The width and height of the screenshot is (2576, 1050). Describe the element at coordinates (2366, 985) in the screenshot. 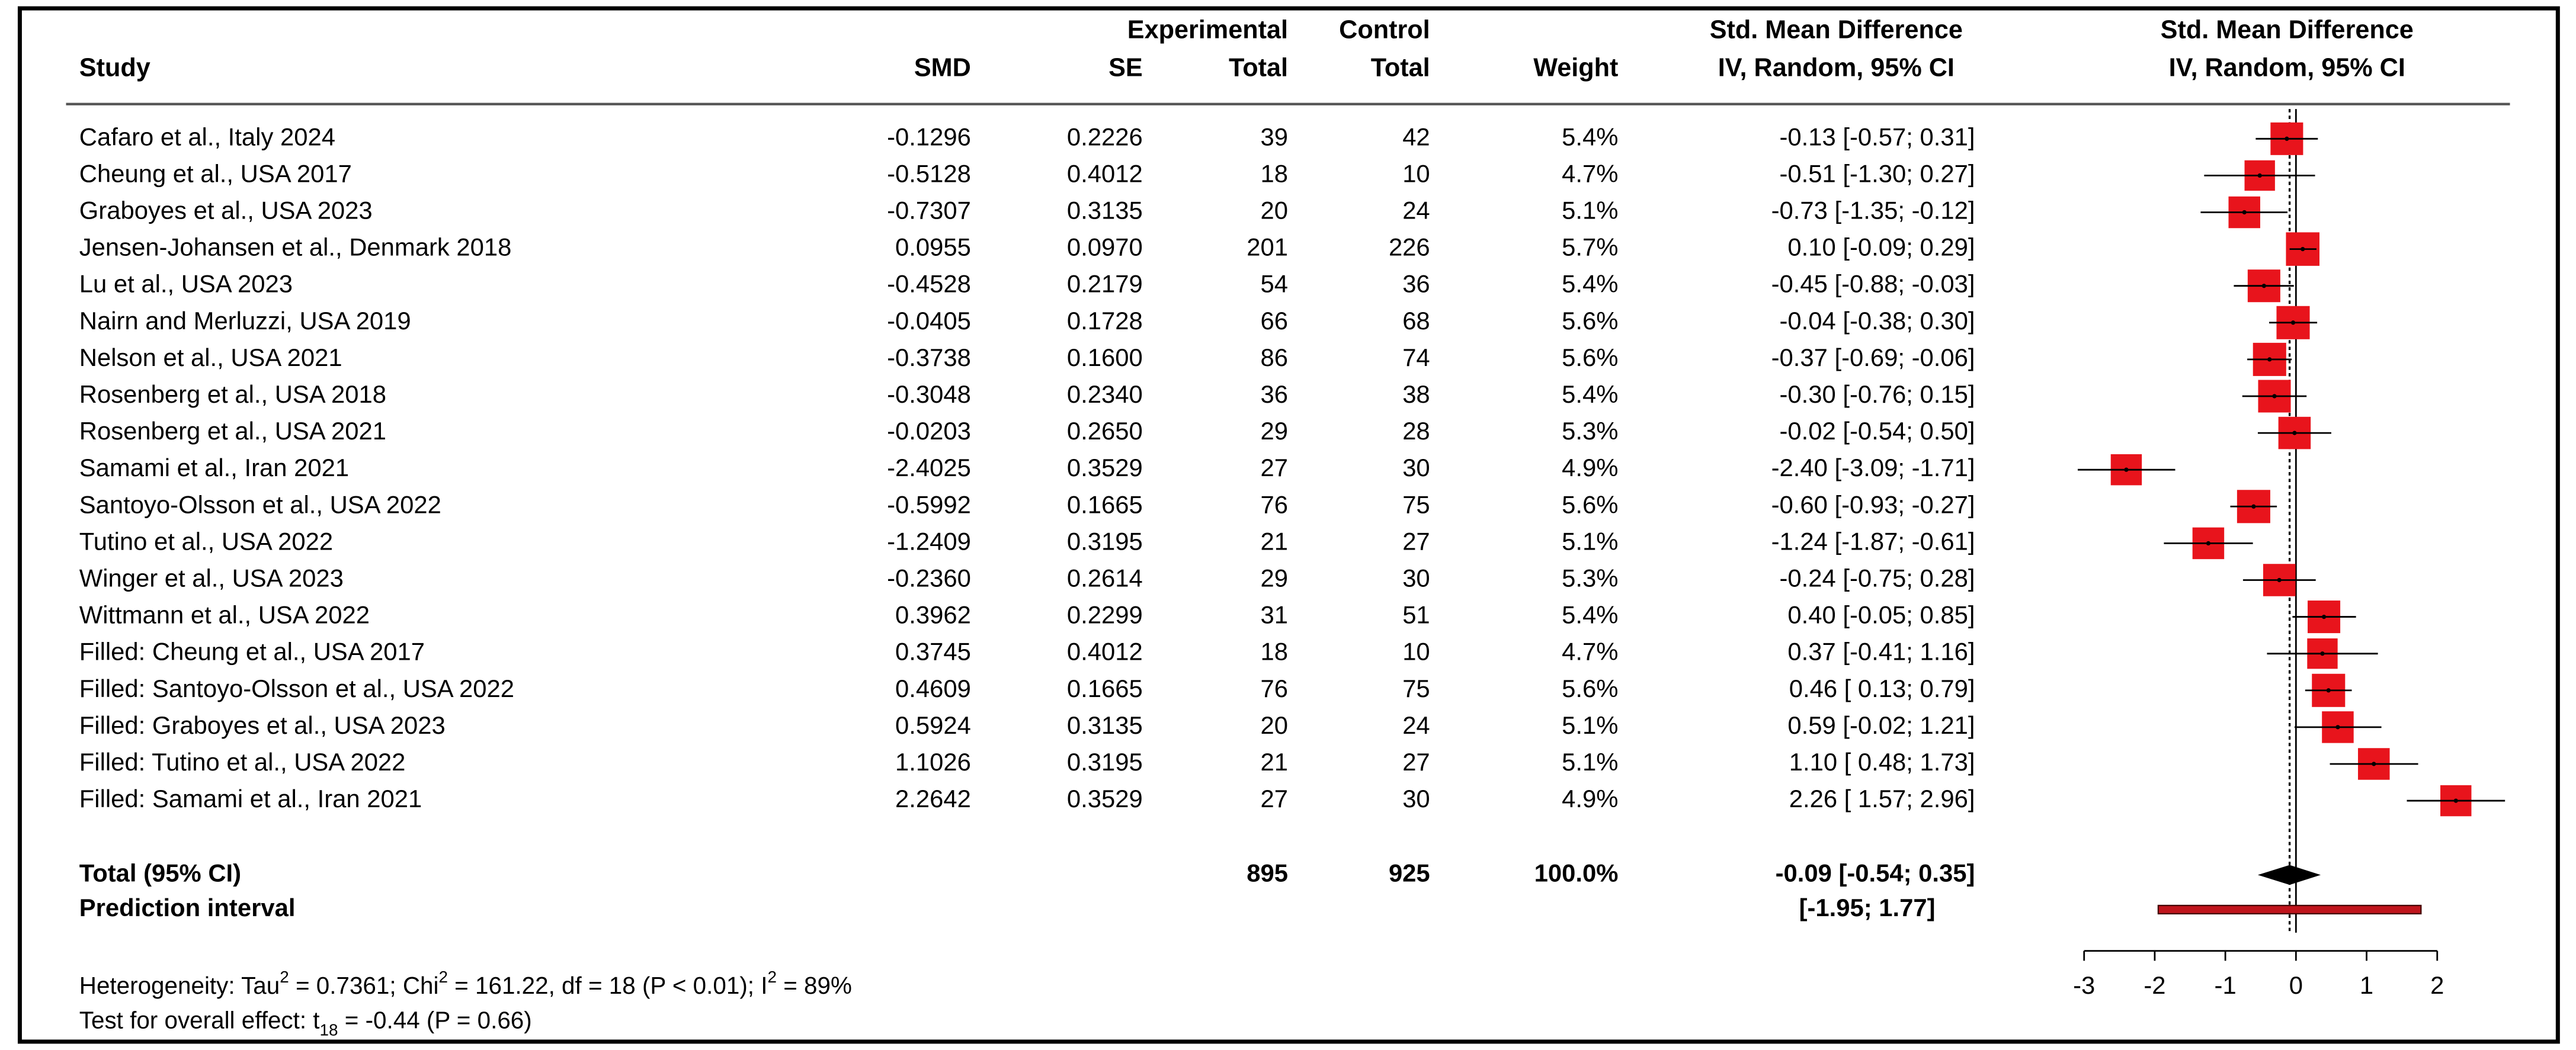

I see `x-tick-label: 1` at that location.